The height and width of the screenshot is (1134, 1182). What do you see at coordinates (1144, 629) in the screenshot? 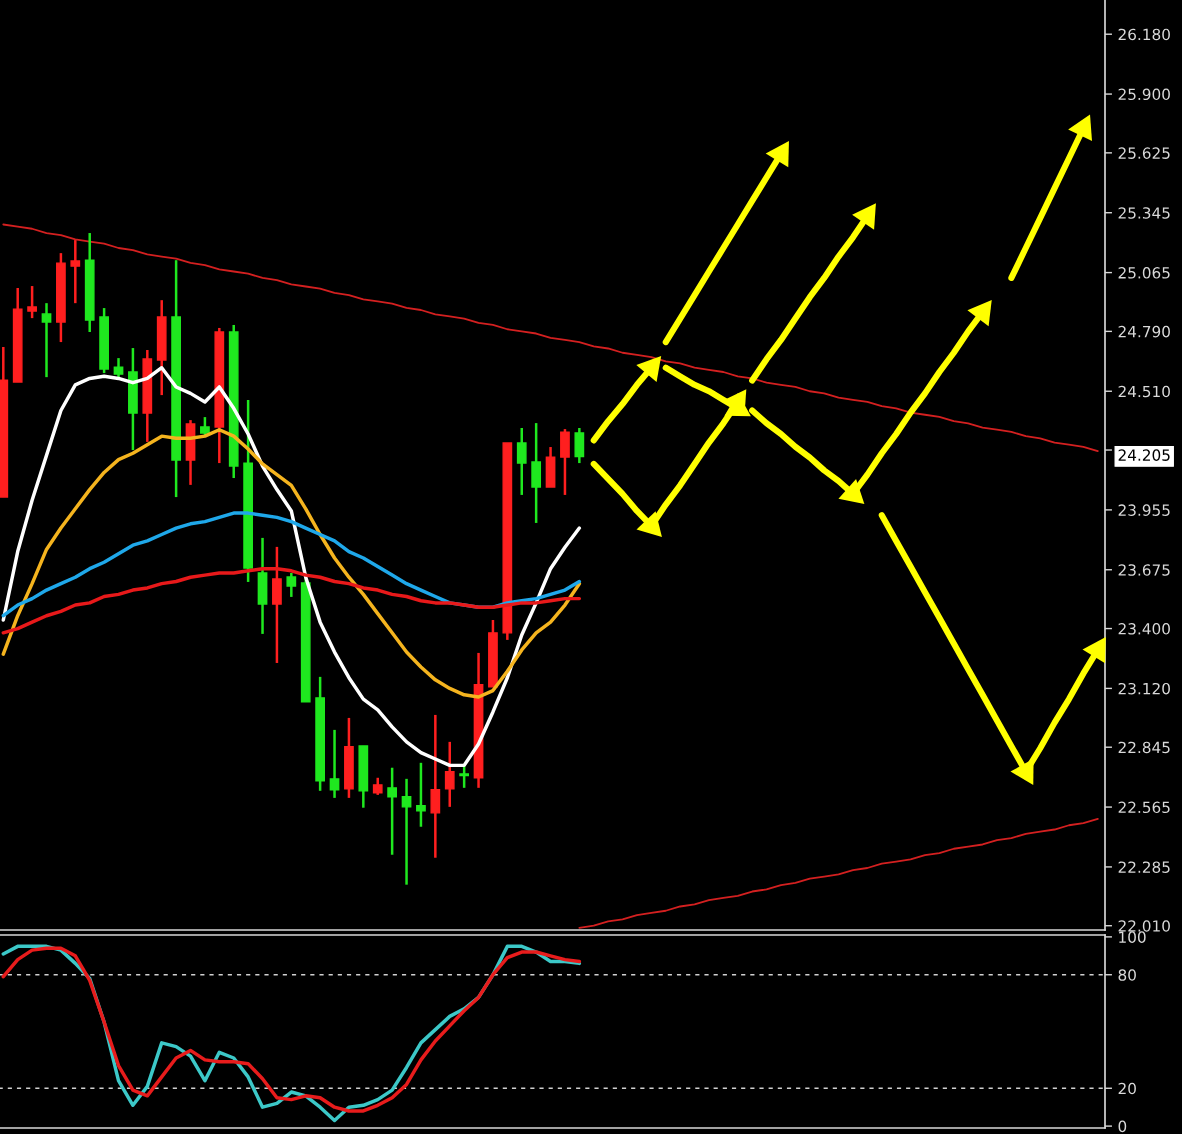
I see `y-tick-label: 23.400` at bounding box center [1144, 629].